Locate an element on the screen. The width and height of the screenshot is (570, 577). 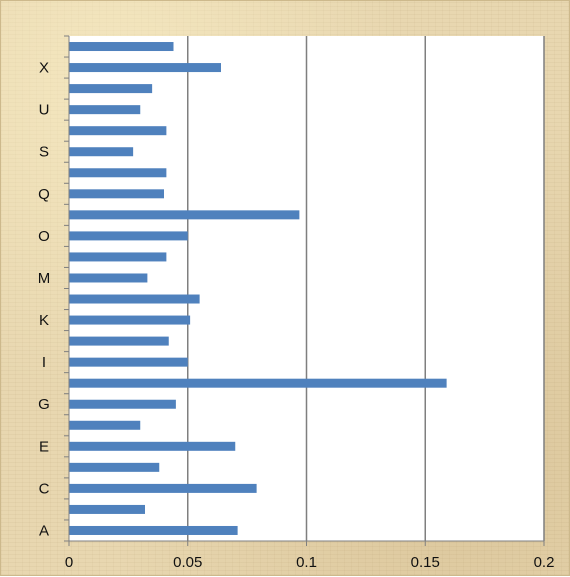
bar-G is located at coordinates (122, 404).